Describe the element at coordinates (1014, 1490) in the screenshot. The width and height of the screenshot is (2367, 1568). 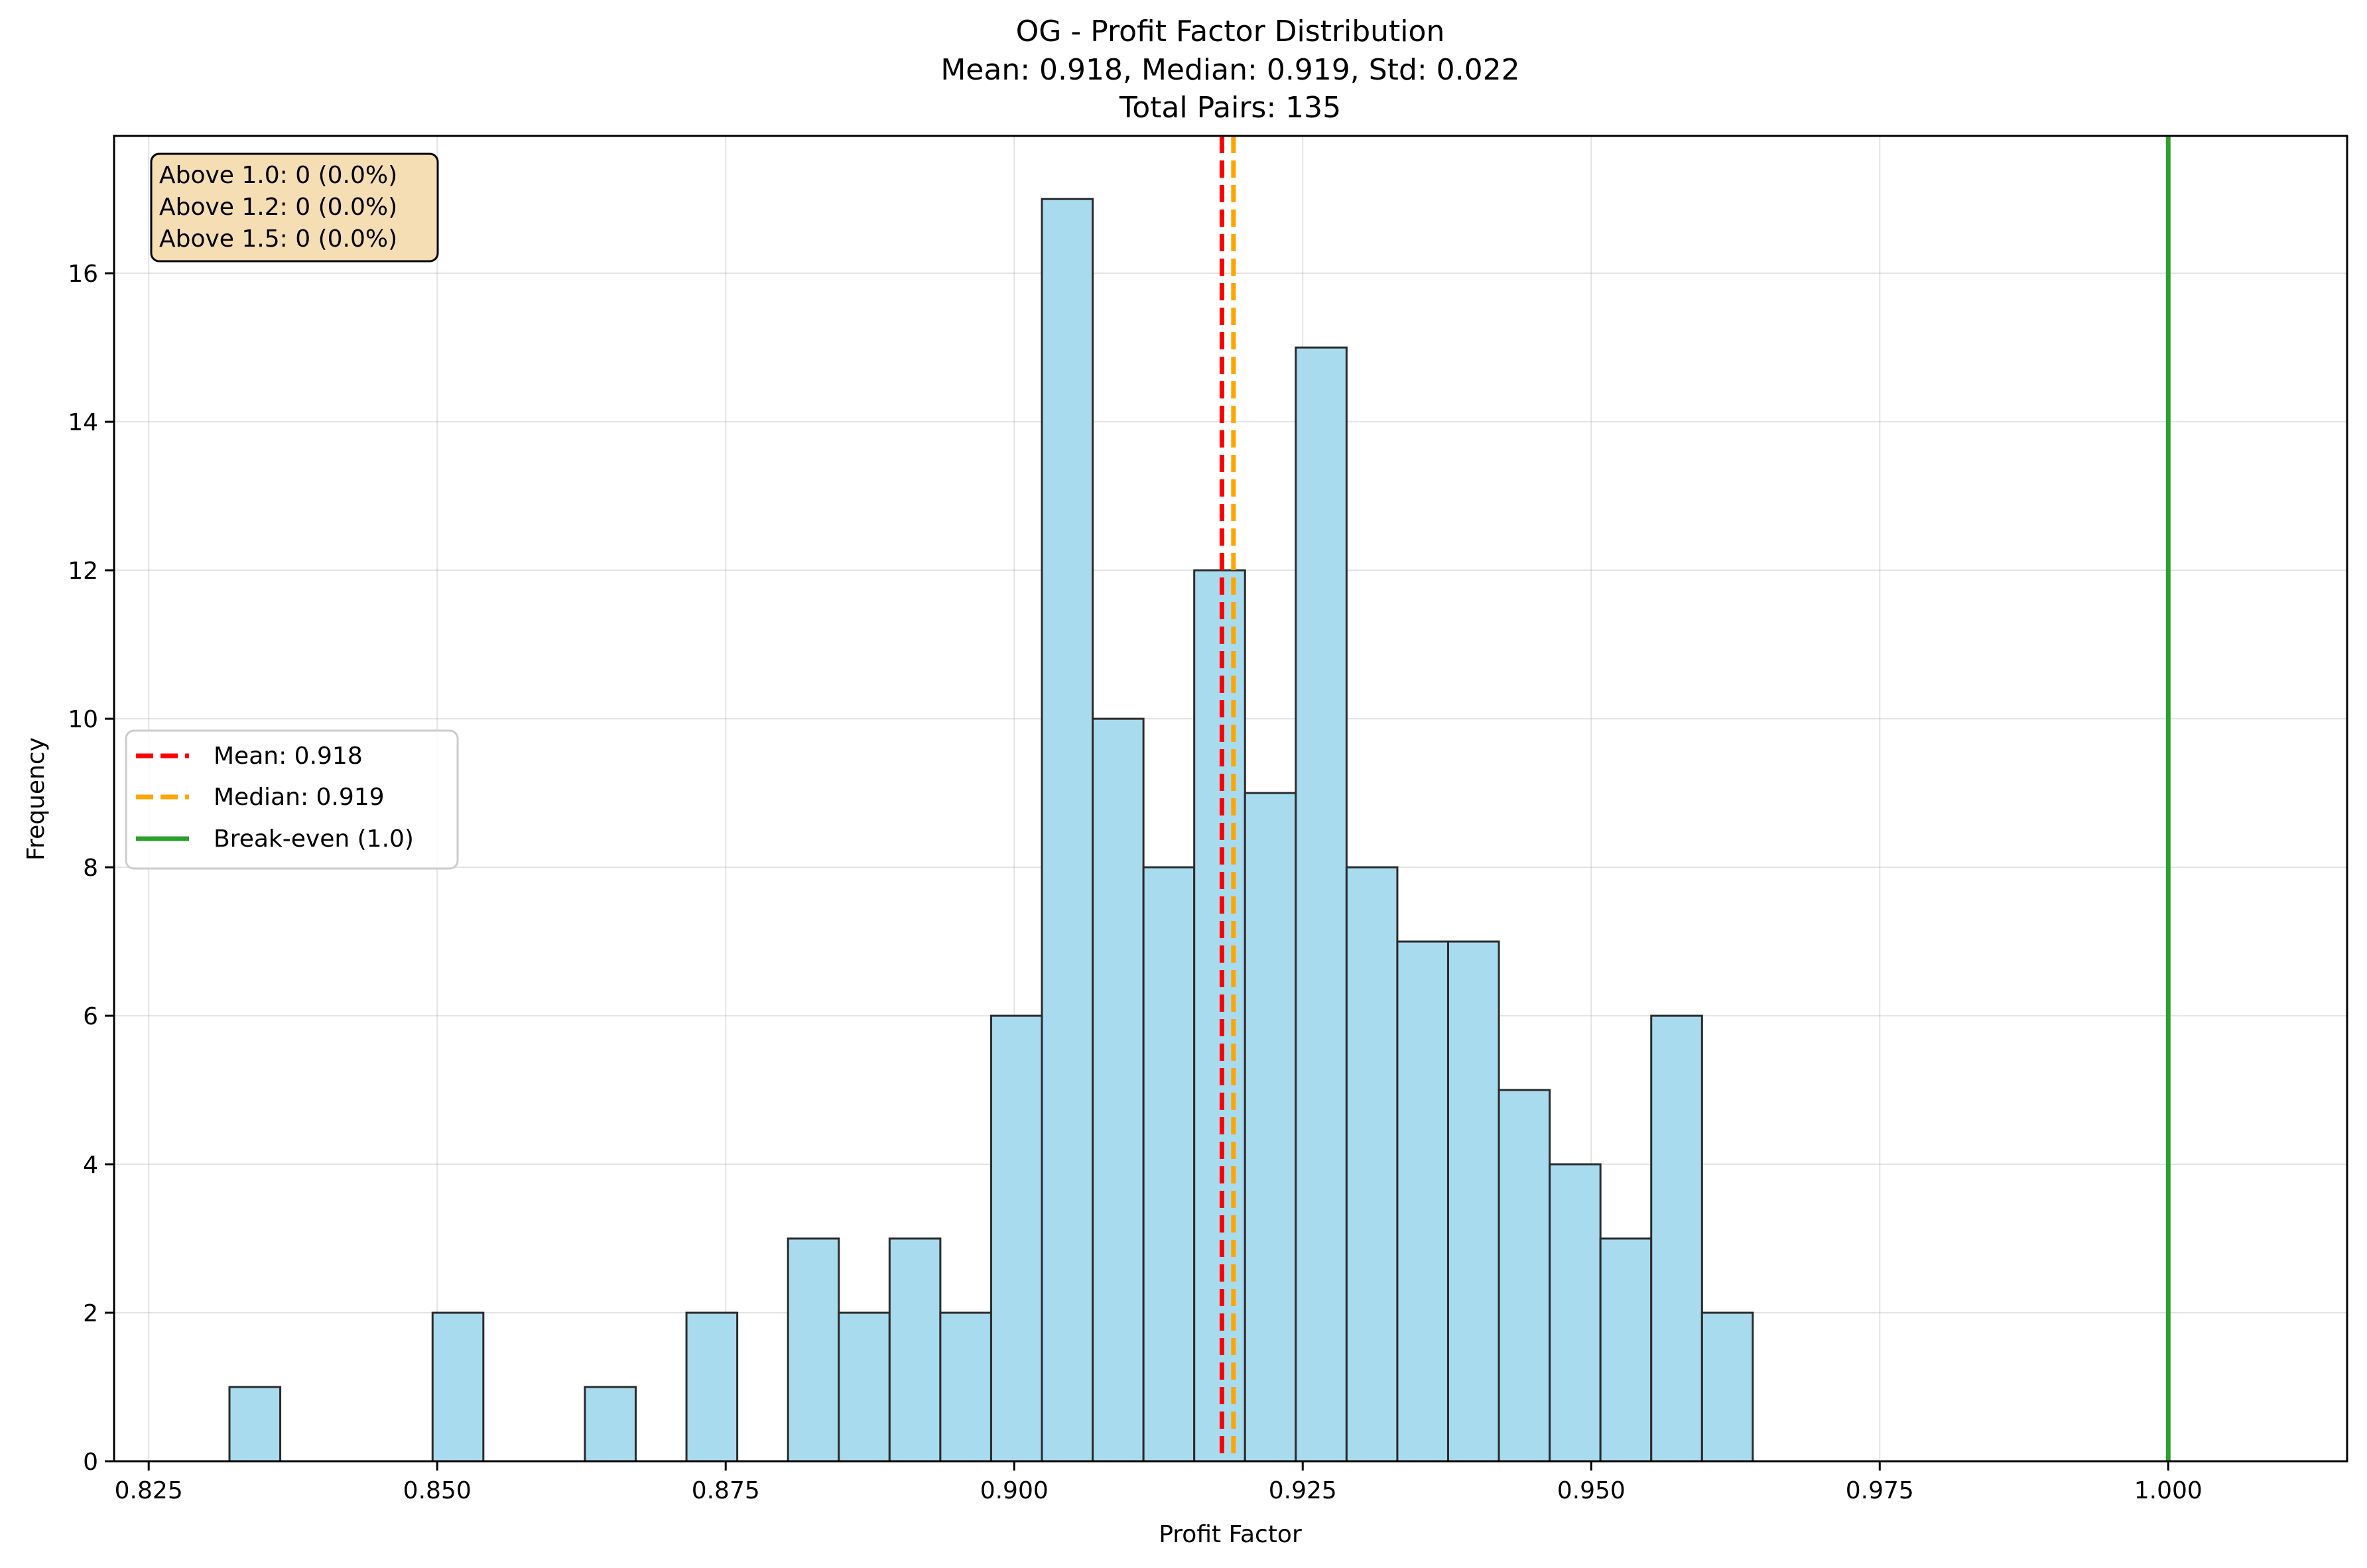
I see `x-tick-label-3: 0.900` at that location.